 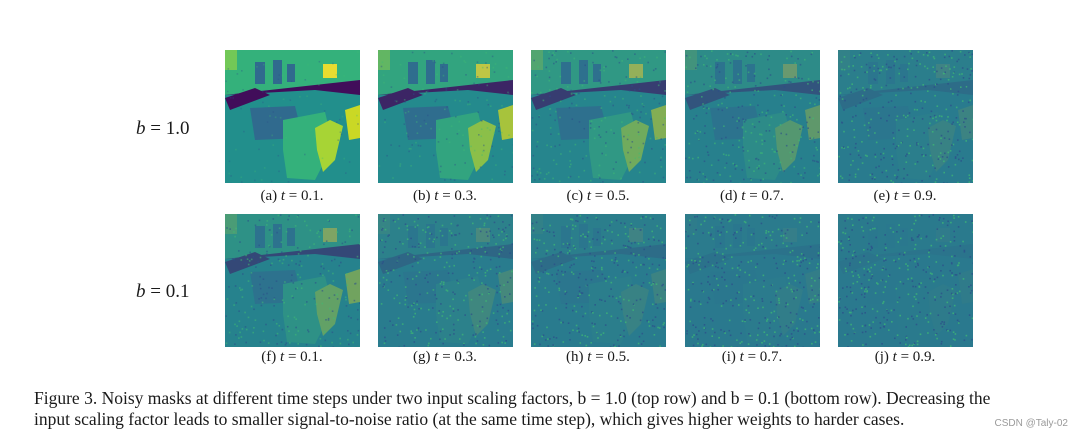 I want to click on row-label-value: = 0.1, so click(x=167, y=291).